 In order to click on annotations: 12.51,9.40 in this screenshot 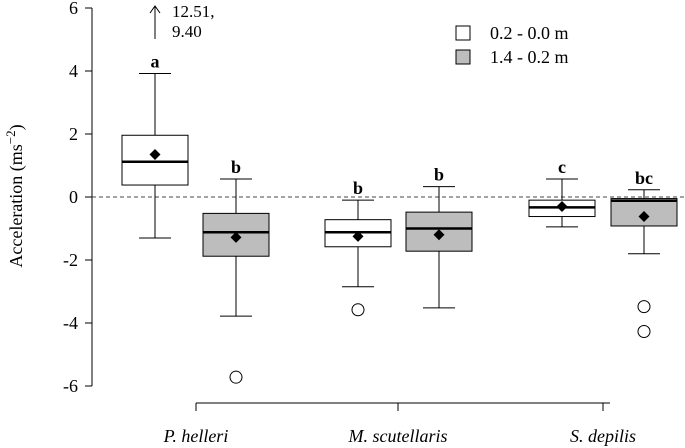, I will do `click(182, 21)`.